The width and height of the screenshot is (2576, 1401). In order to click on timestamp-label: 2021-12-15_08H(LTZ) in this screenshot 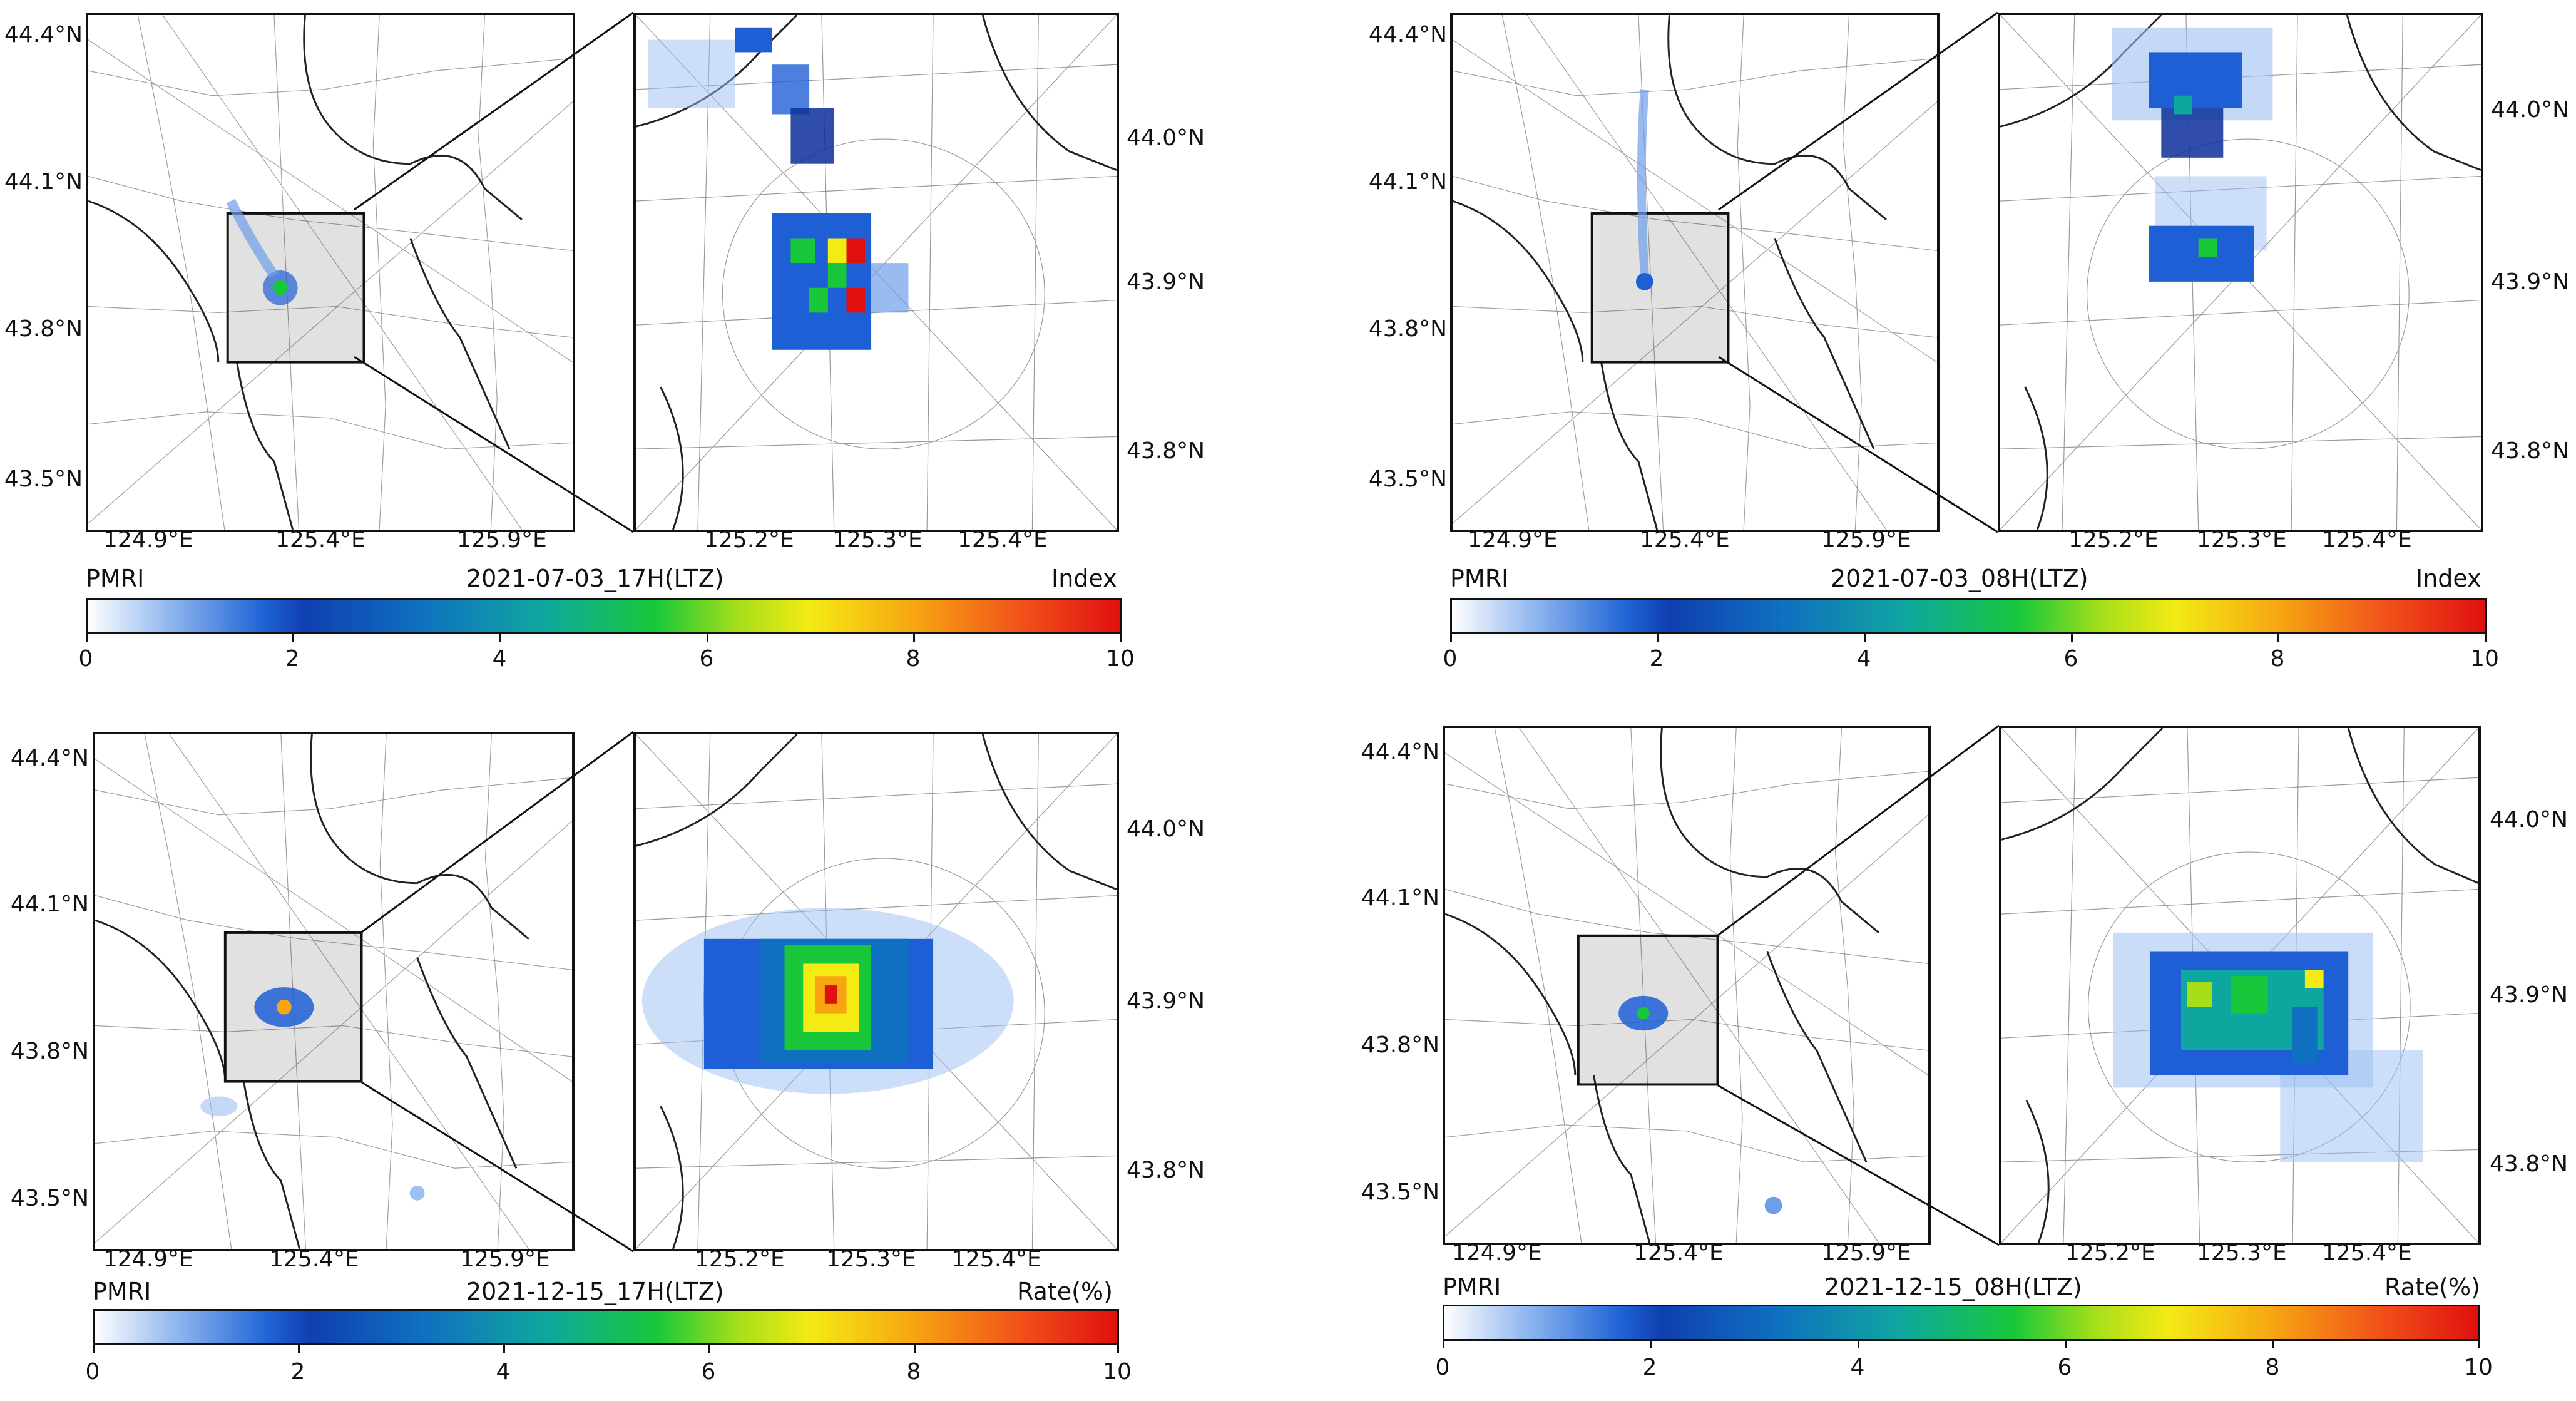, I will do `click(1953, 1287)`.